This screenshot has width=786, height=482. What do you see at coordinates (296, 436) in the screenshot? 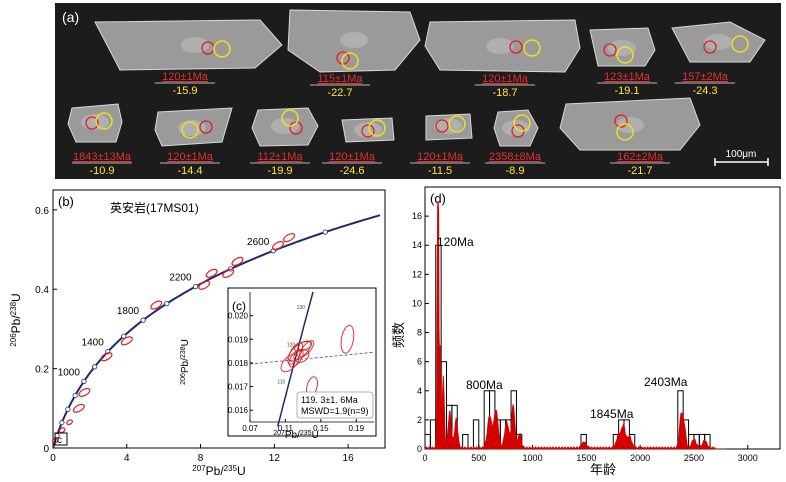
I see `panel-c-xlabel: 207Pb/235U` at bounding box center [296, 436].